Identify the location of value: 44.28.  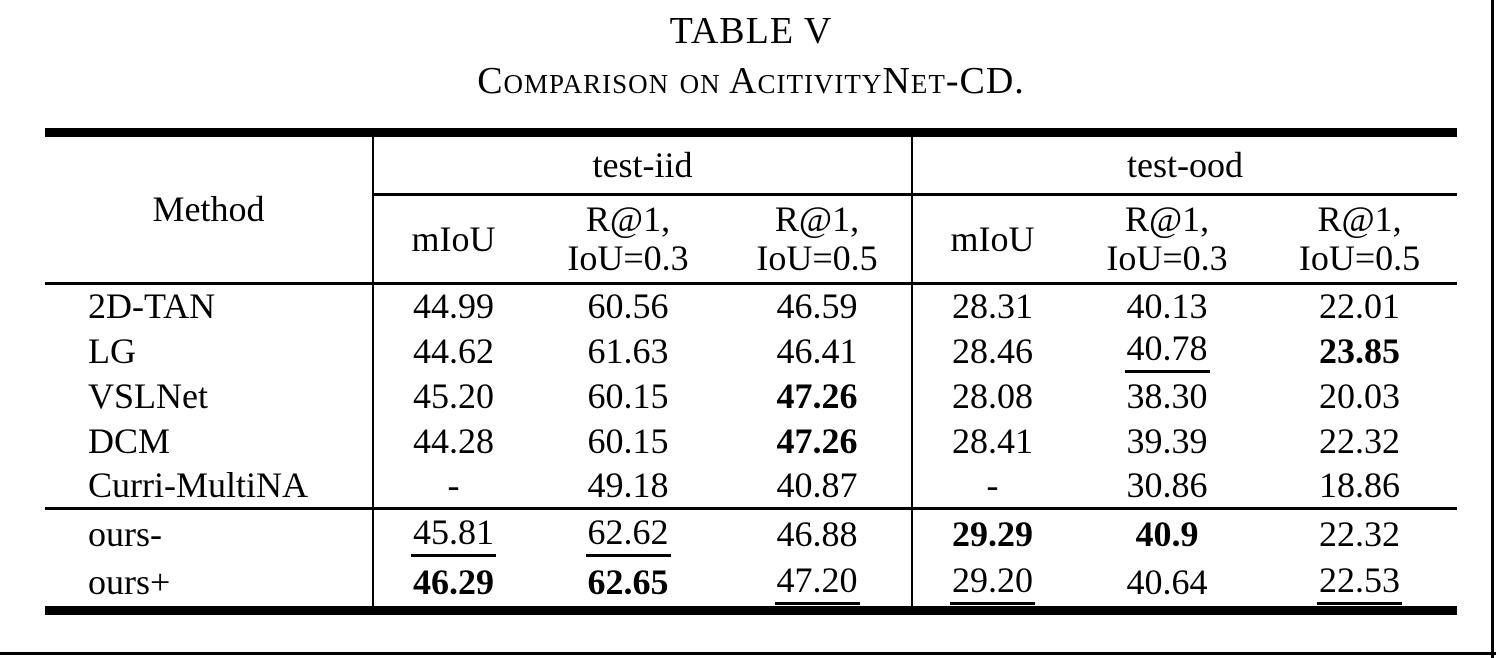
(453, 440).